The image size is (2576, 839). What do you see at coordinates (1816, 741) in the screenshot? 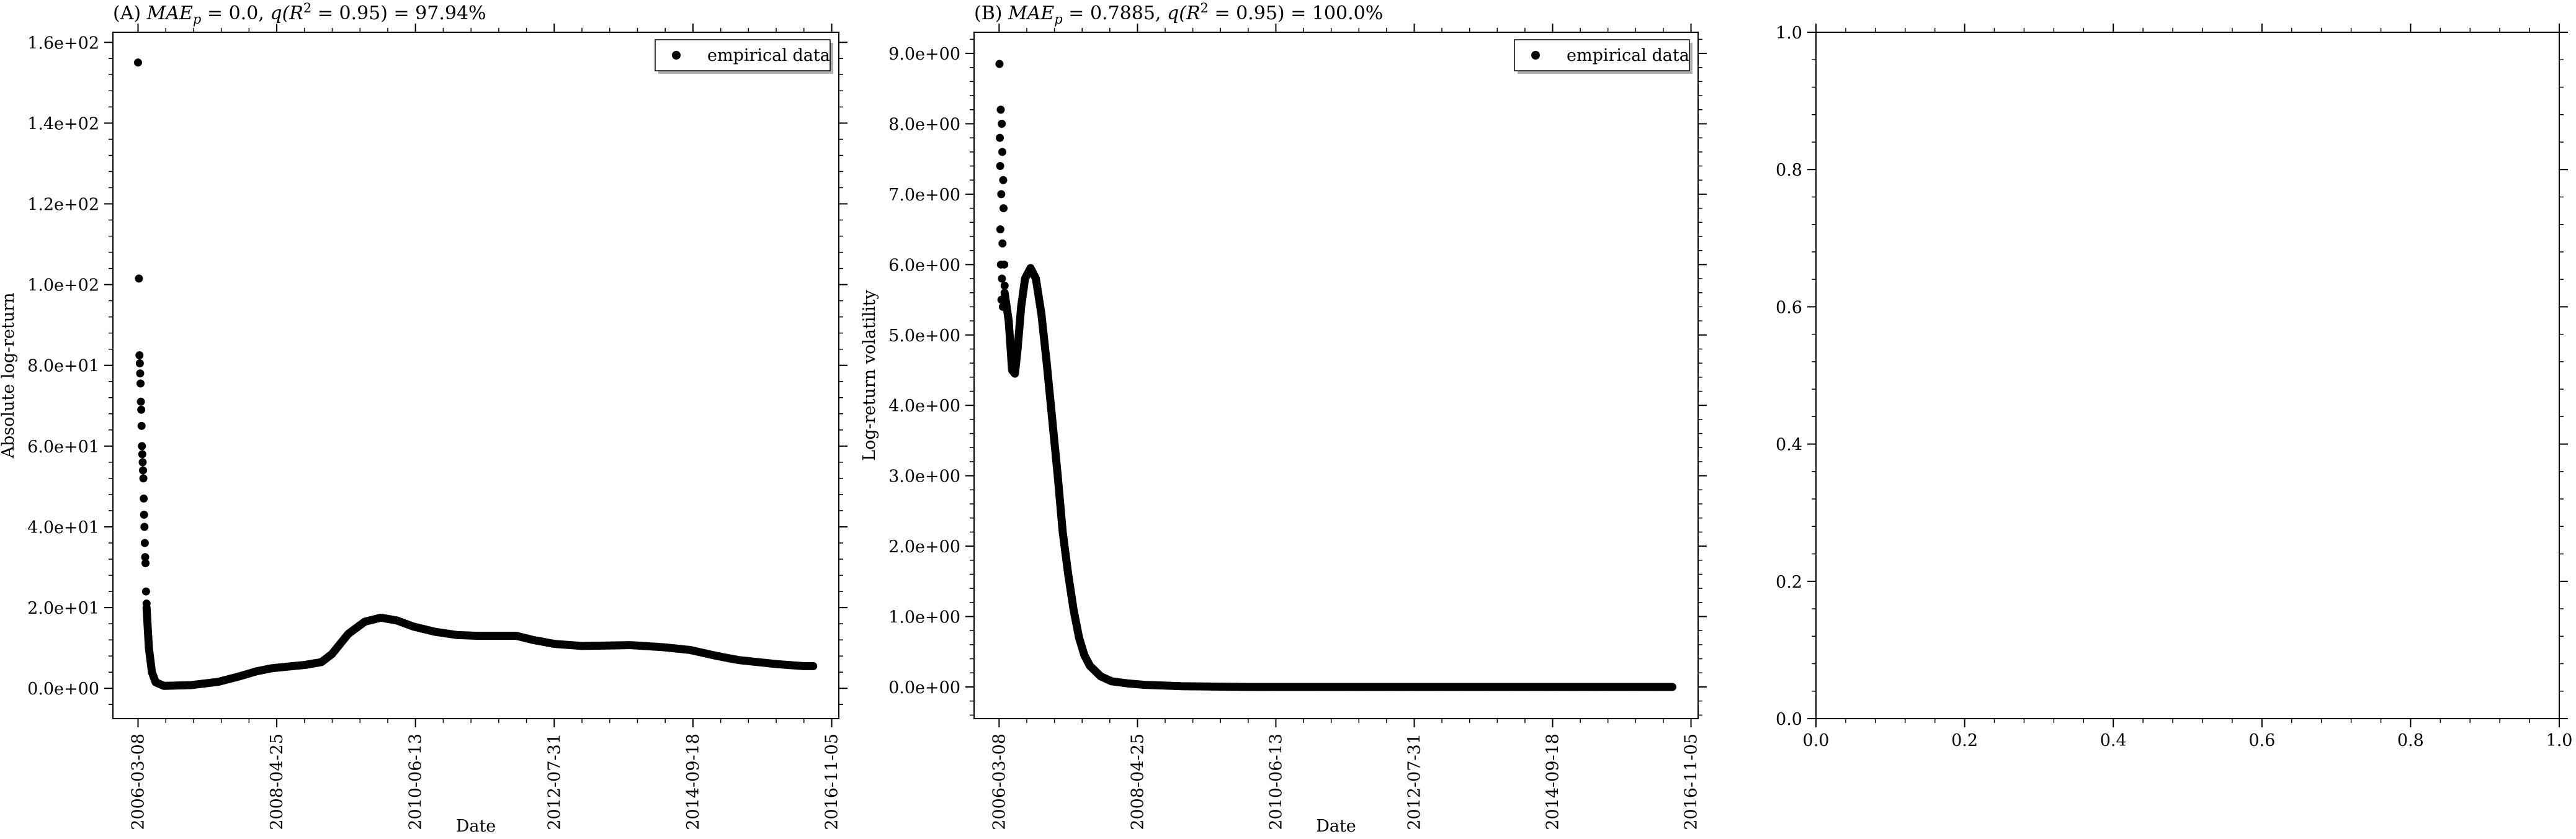
I see `x-tick-label: 0.0` at bounding box center [1816, 741].